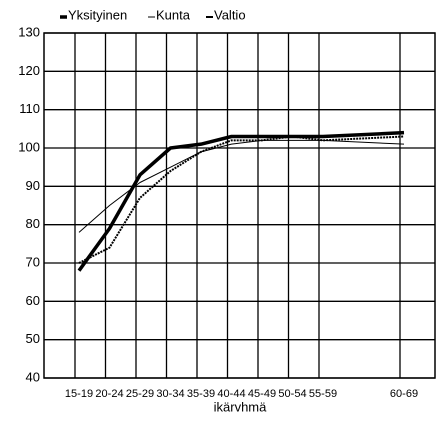 The height and width of the screenshot is (424, 437). What do you see at coordinates (29, 146) in the screenshot?
I see `y-tick-label: 100` at bounding box center [29, 146].